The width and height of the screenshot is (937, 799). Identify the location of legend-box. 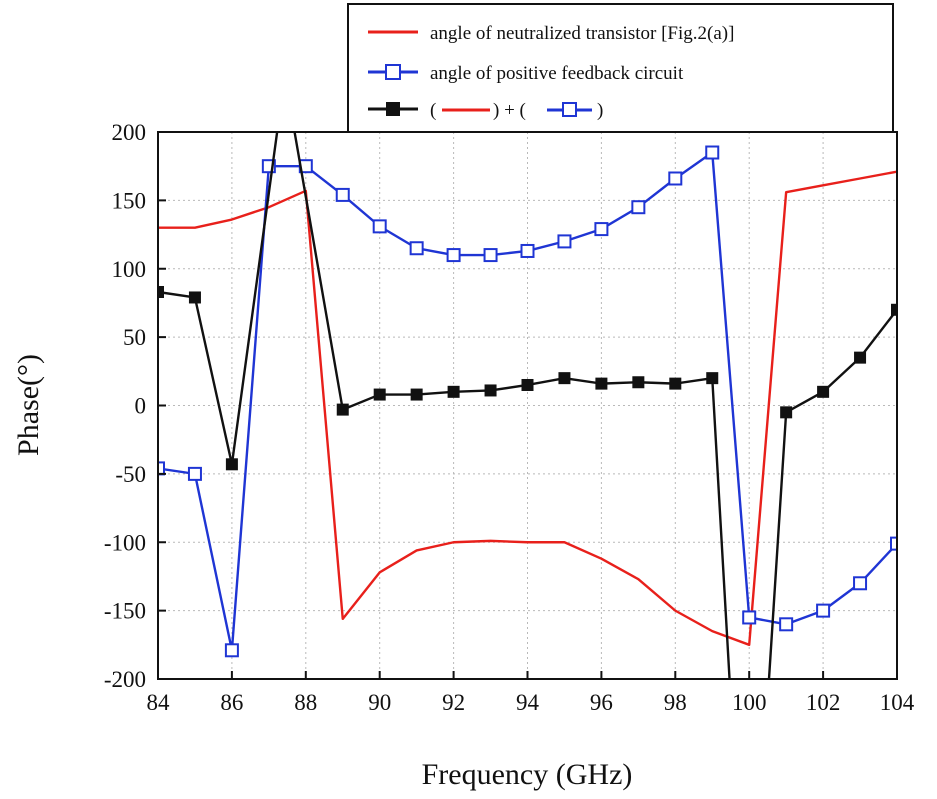
(620, 68).